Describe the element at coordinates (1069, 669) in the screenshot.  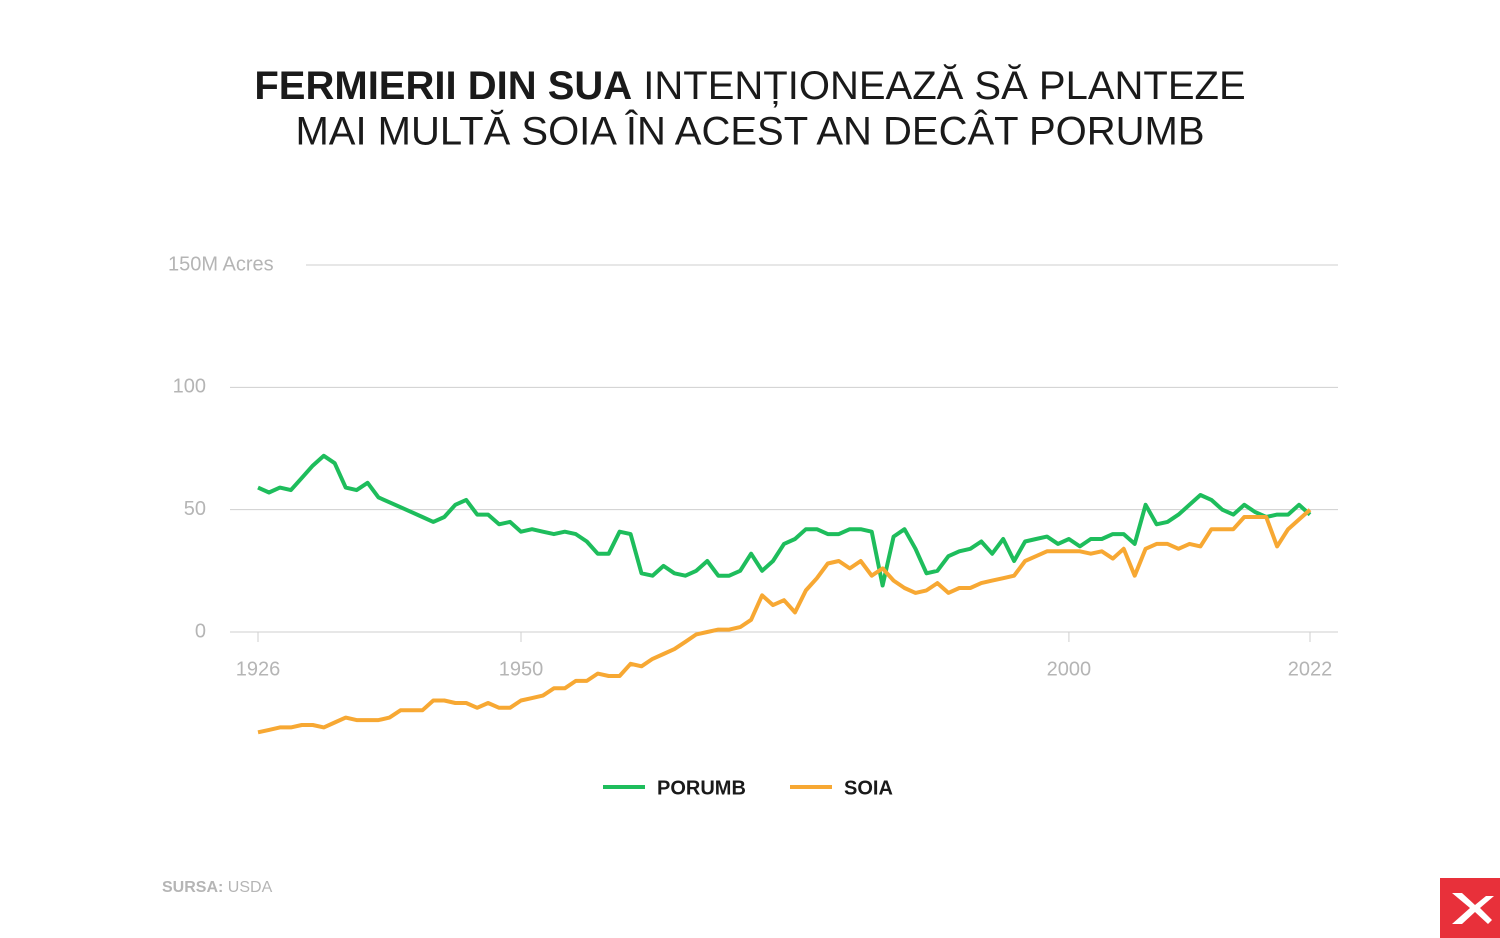
I see `x-tick-label: 2000` at that location.